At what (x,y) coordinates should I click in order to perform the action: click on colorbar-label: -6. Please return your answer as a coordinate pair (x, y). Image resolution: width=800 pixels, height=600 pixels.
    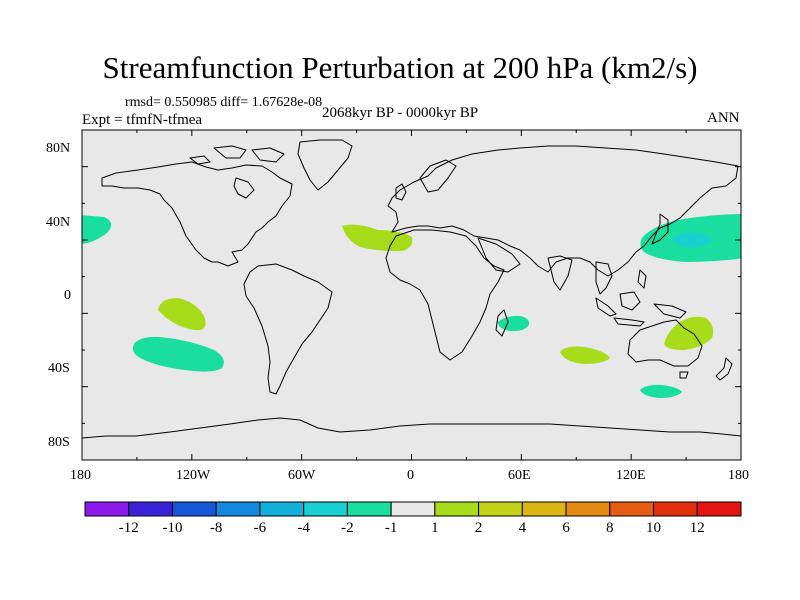
    Looking at the image, I should click on (260, 528).